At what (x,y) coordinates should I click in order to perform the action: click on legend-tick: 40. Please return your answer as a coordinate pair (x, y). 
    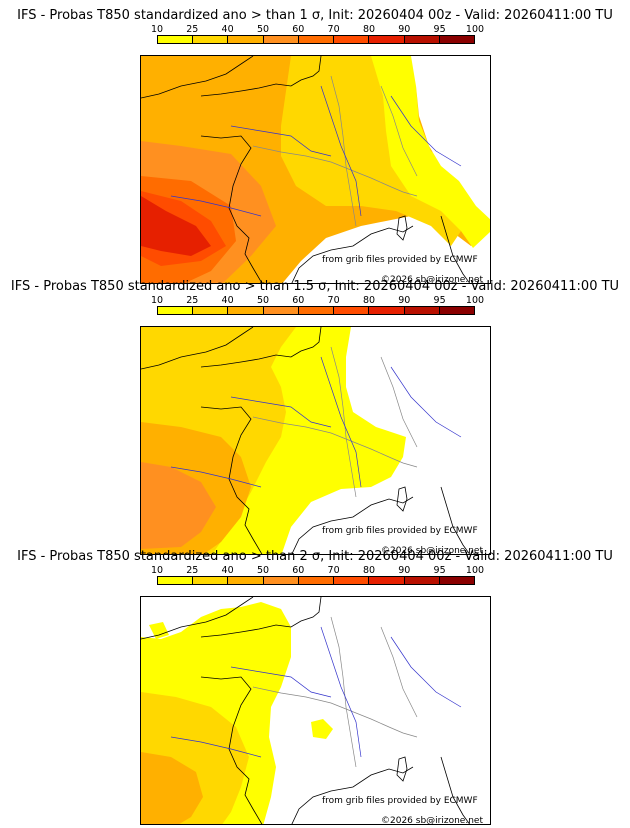
    Looking at the image, I should click on (227, 300).